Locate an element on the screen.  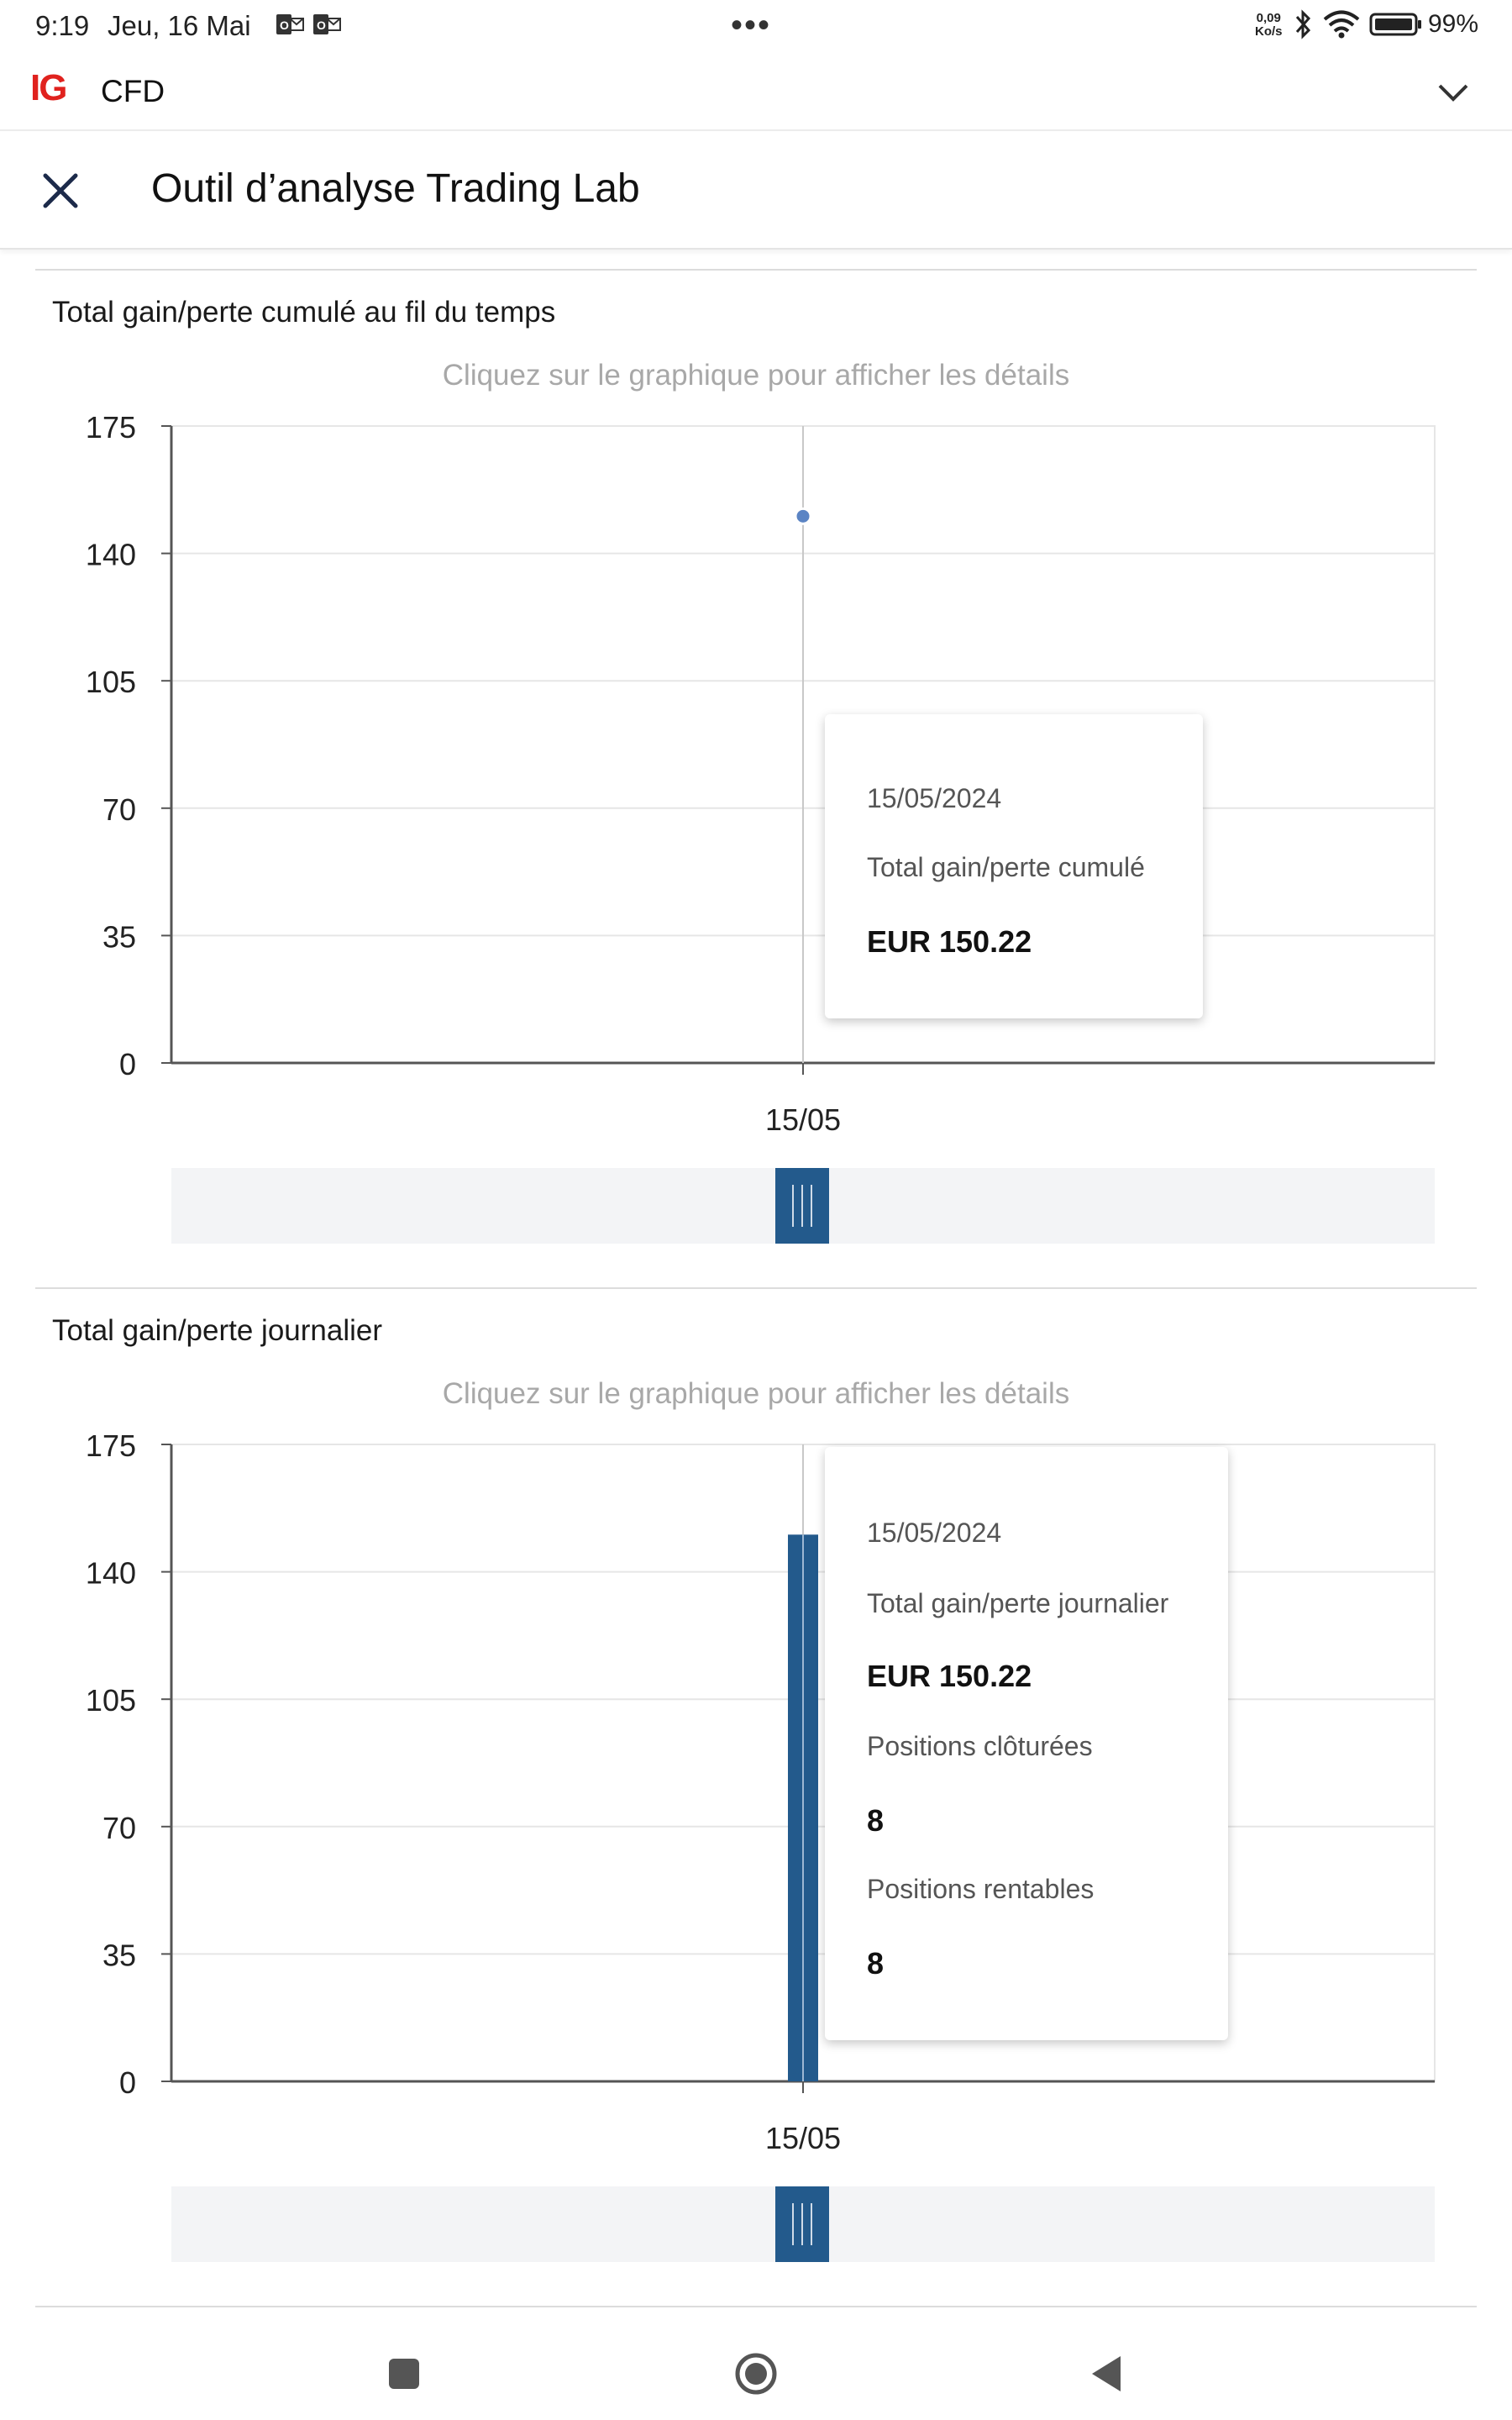
app-bar: IG CFD is located at coordinates (756, 93).